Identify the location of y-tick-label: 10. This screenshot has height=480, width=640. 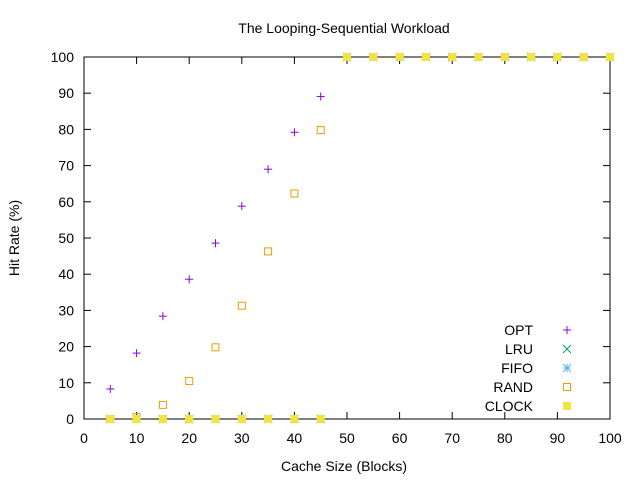
(66, 383).